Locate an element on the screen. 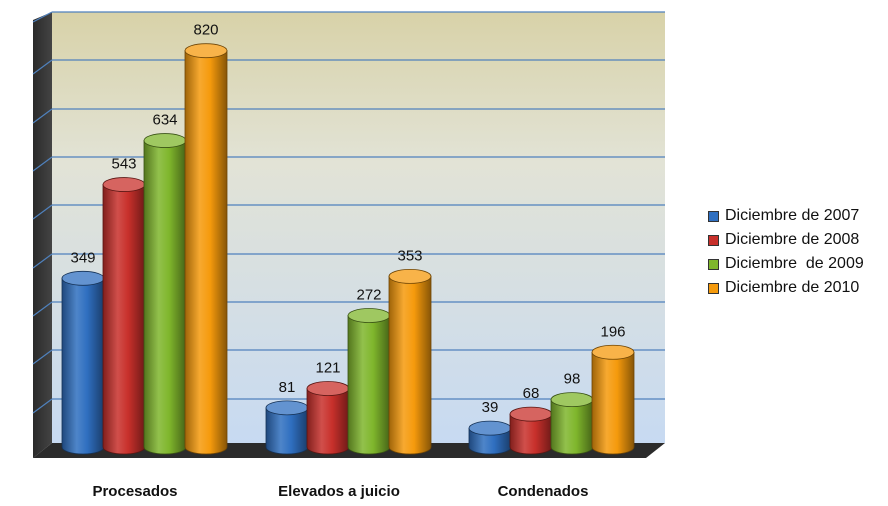 The image size is (888, 506). data-label: 543 is located at coordinates (123, 164).